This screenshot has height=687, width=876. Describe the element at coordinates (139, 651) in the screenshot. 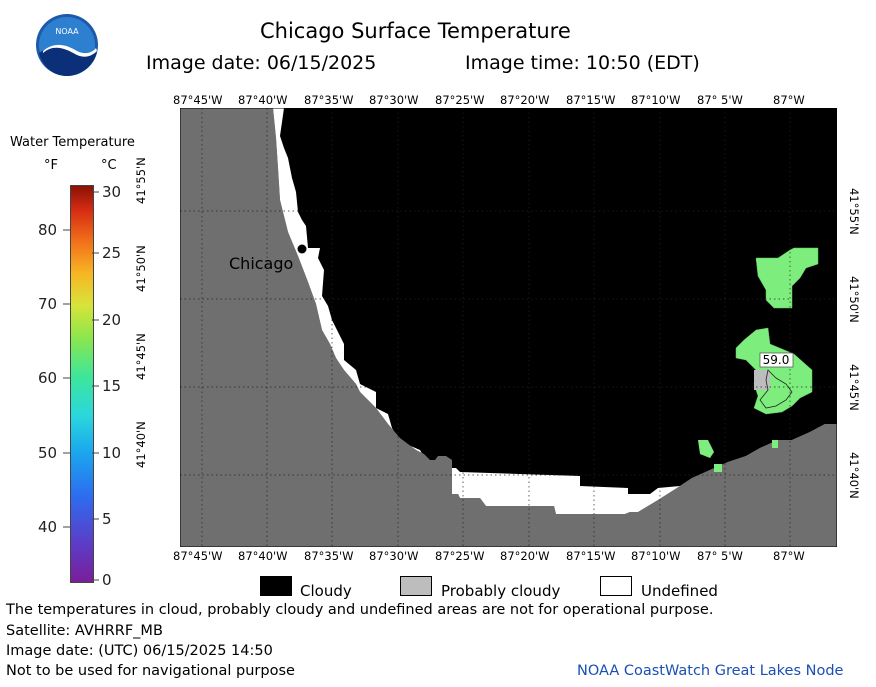

I see `utc-date: Image date: (UTC) 06/15/2025 14:50` at that location.